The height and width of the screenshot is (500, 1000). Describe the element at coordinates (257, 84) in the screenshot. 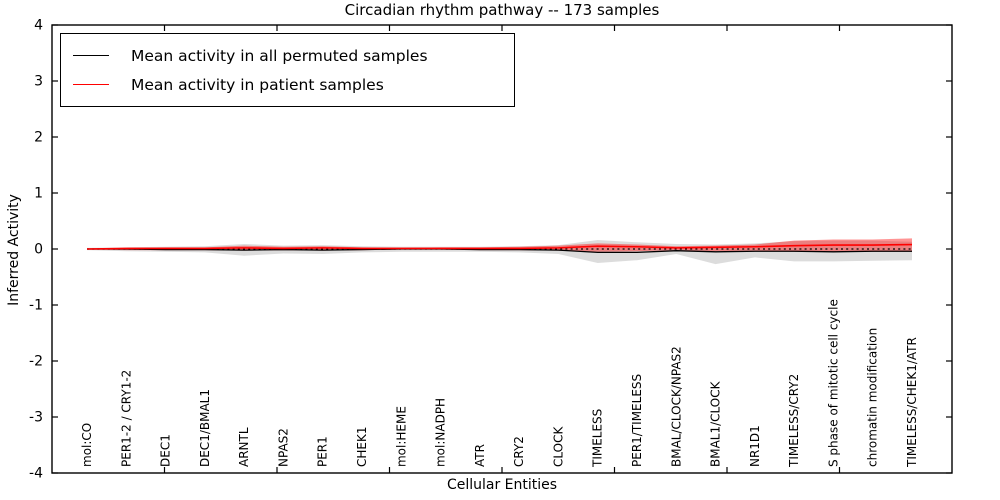

I see `legend-label-patient: Mean activity in patient samples` at that location.